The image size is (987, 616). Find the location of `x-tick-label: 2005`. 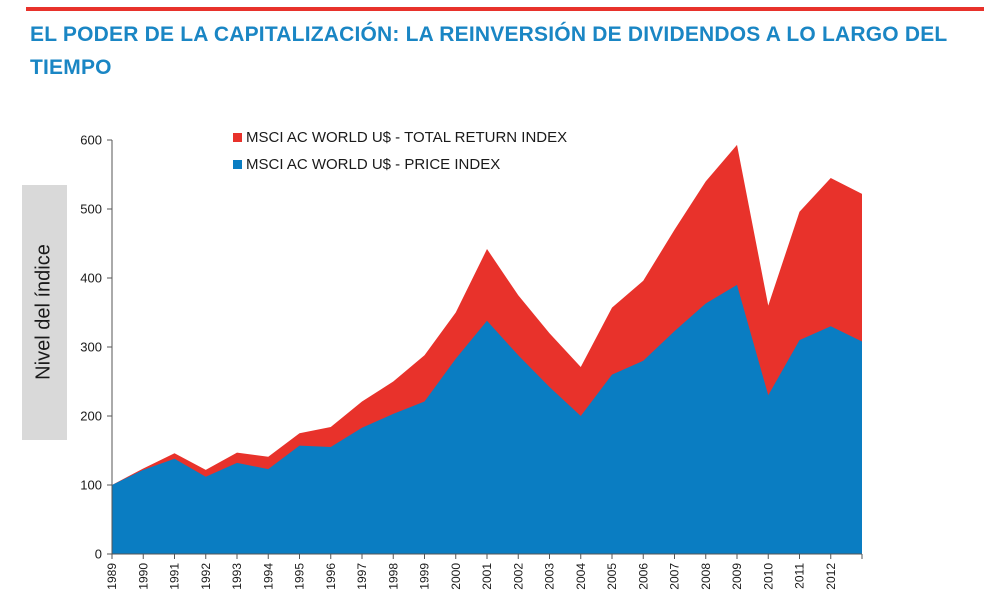

x-tick-label: 2005 is located at coordinates (612, 576).